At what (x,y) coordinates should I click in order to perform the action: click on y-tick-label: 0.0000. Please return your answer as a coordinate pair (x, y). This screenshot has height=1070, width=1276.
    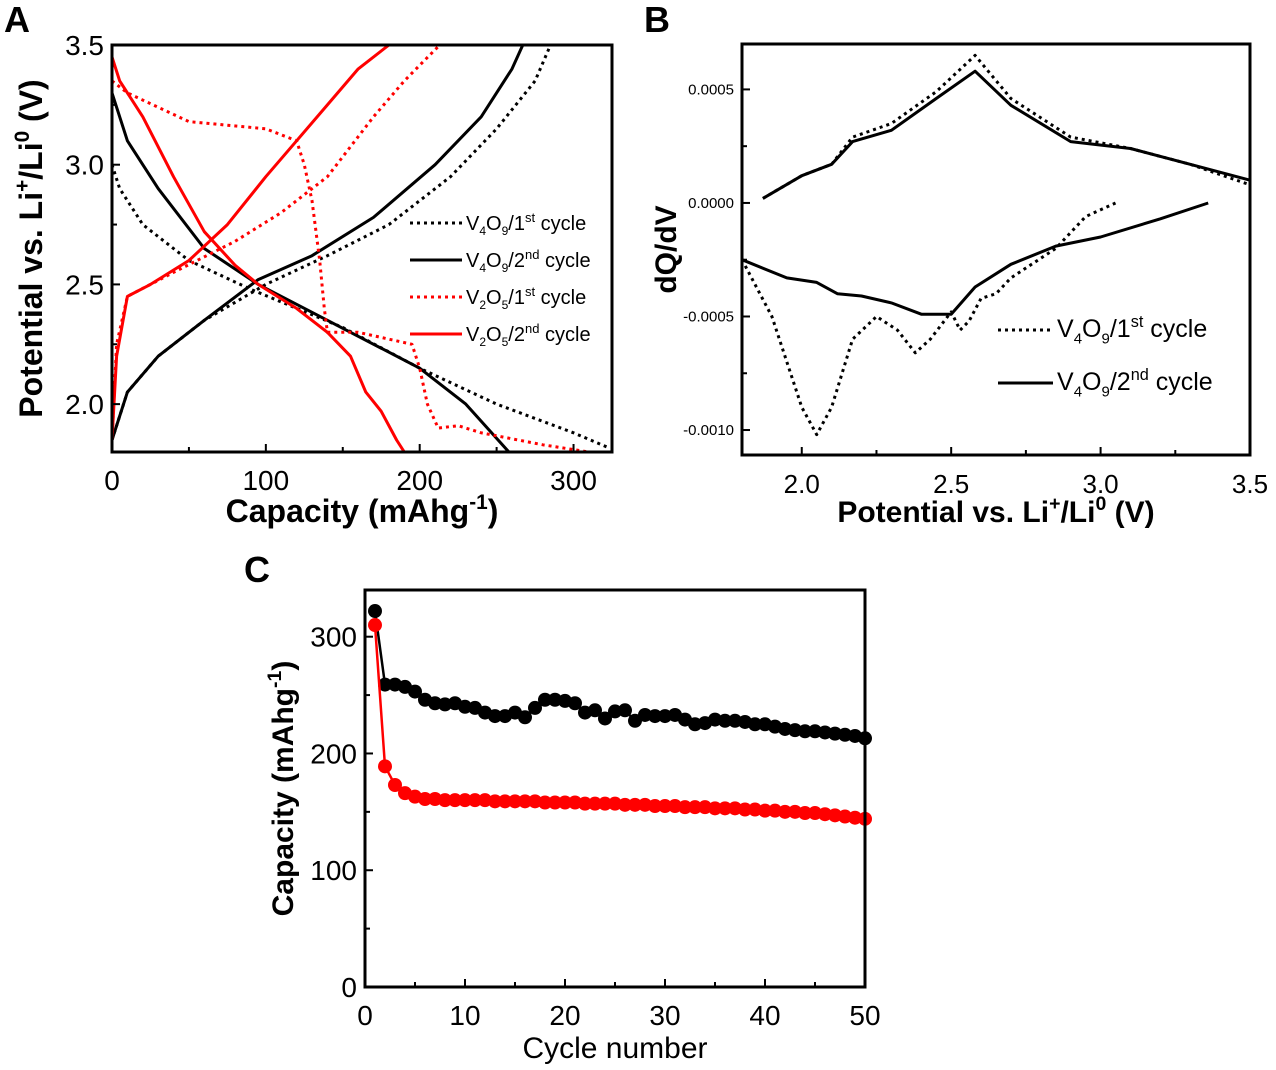
    Looking at the image, I should click on (711, 203).